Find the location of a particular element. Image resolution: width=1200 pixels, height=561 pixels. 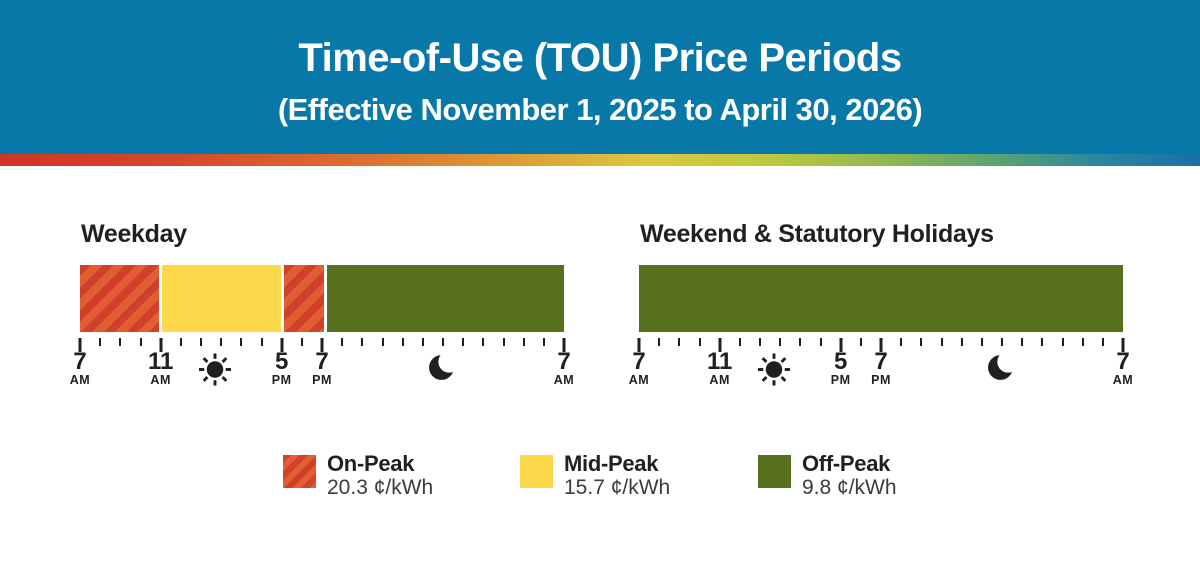

weekend-ruler is located at coordinates (881, 345).